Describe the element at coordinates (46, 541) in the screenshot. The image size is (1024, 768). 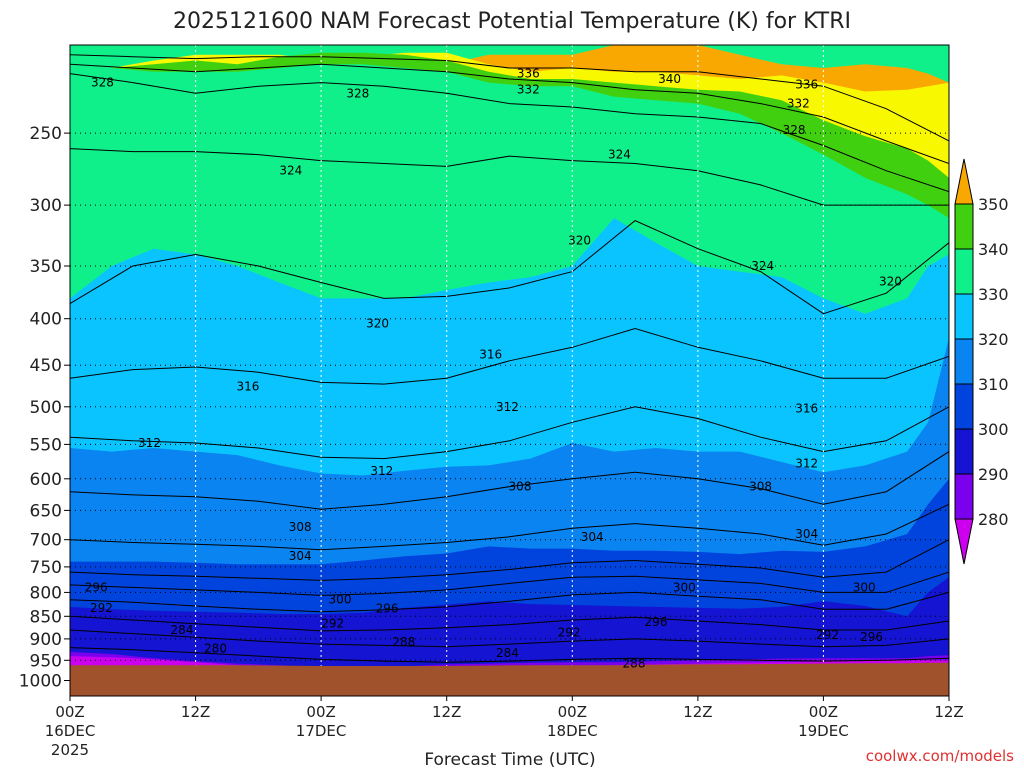
I see `y-tick-label: 700` at that location.